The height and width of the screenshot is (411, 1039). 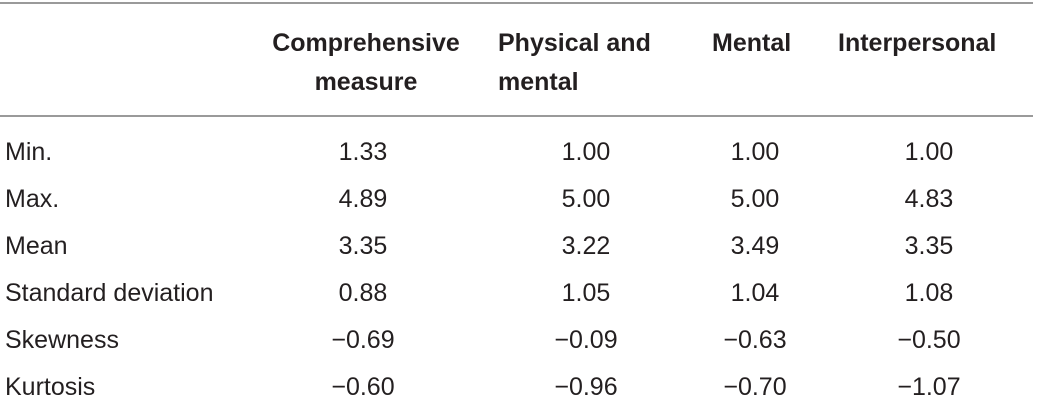 I want to click on header-mental: Mental, so click(x=762, y=43).